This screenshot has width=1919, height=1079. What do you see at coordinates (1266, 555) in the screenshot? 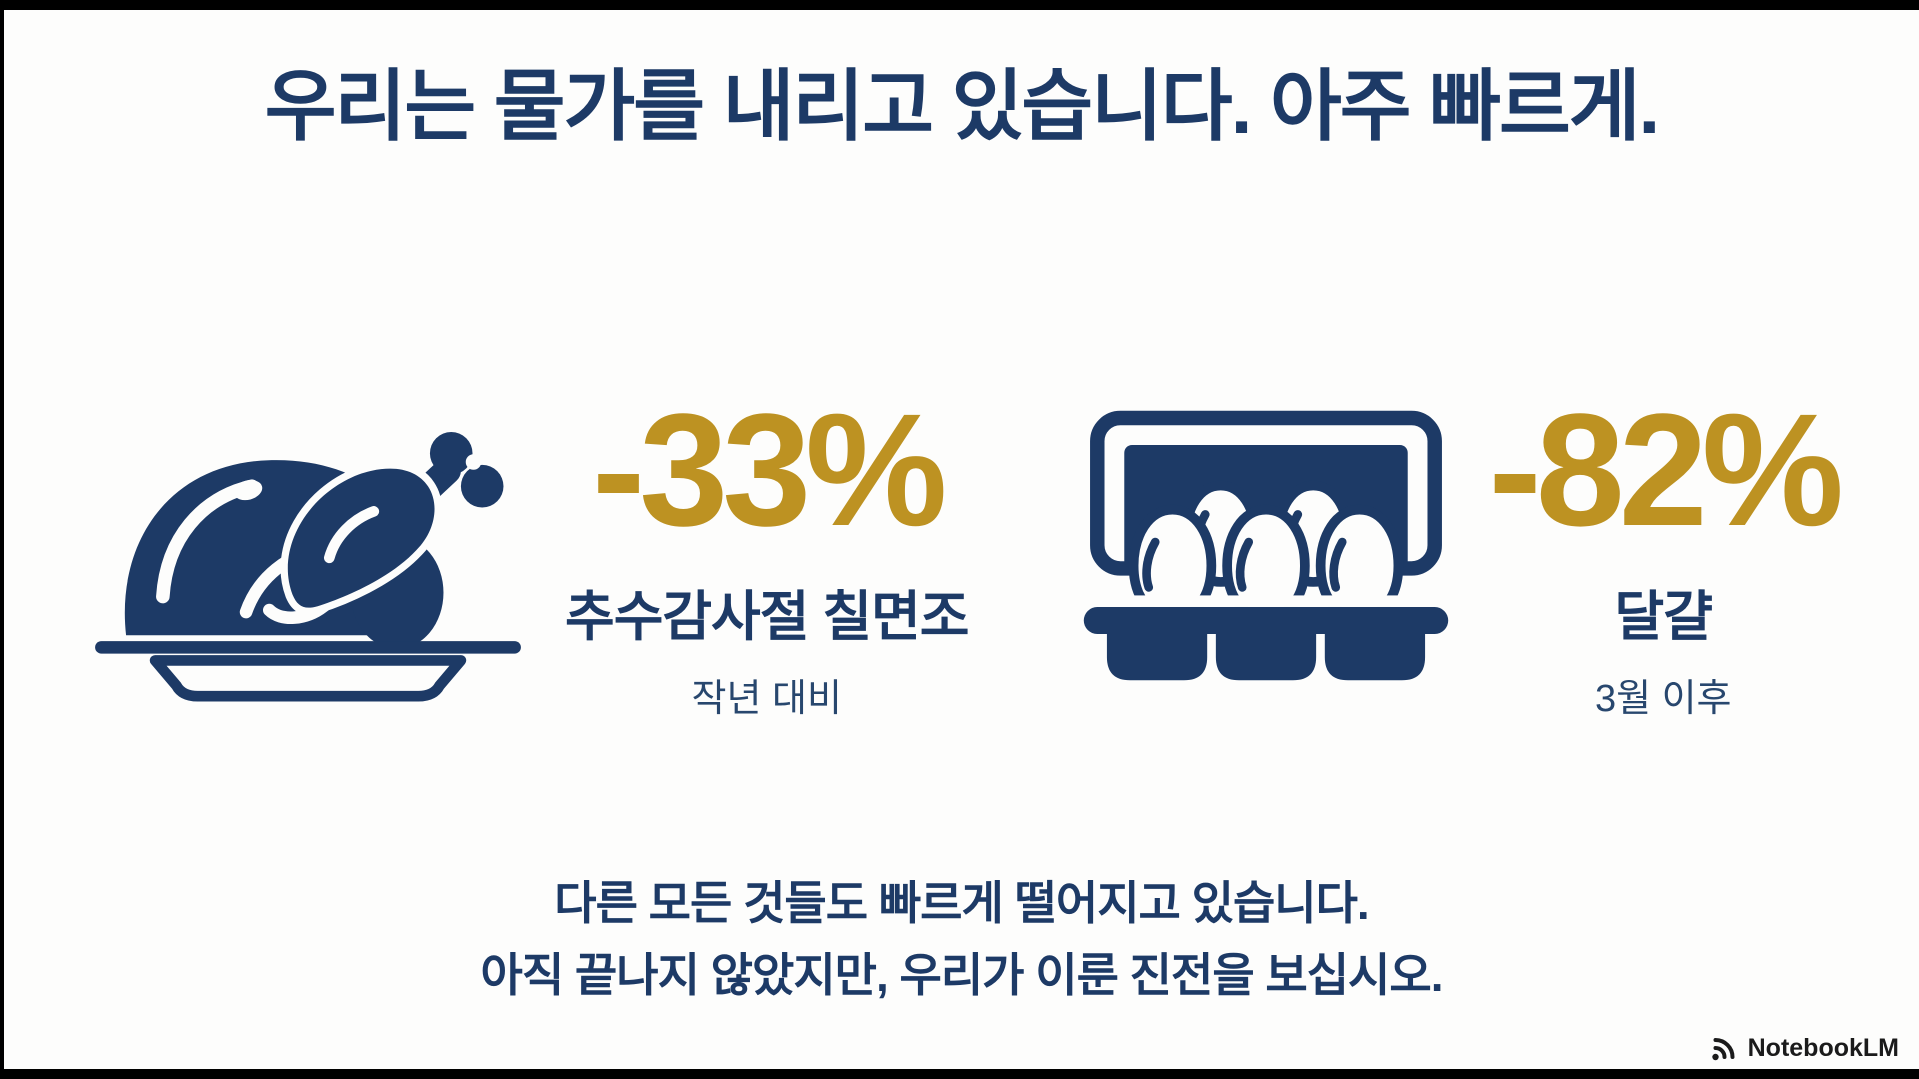
I see `egg-carton-icon` at bounding box center [1266, 555].